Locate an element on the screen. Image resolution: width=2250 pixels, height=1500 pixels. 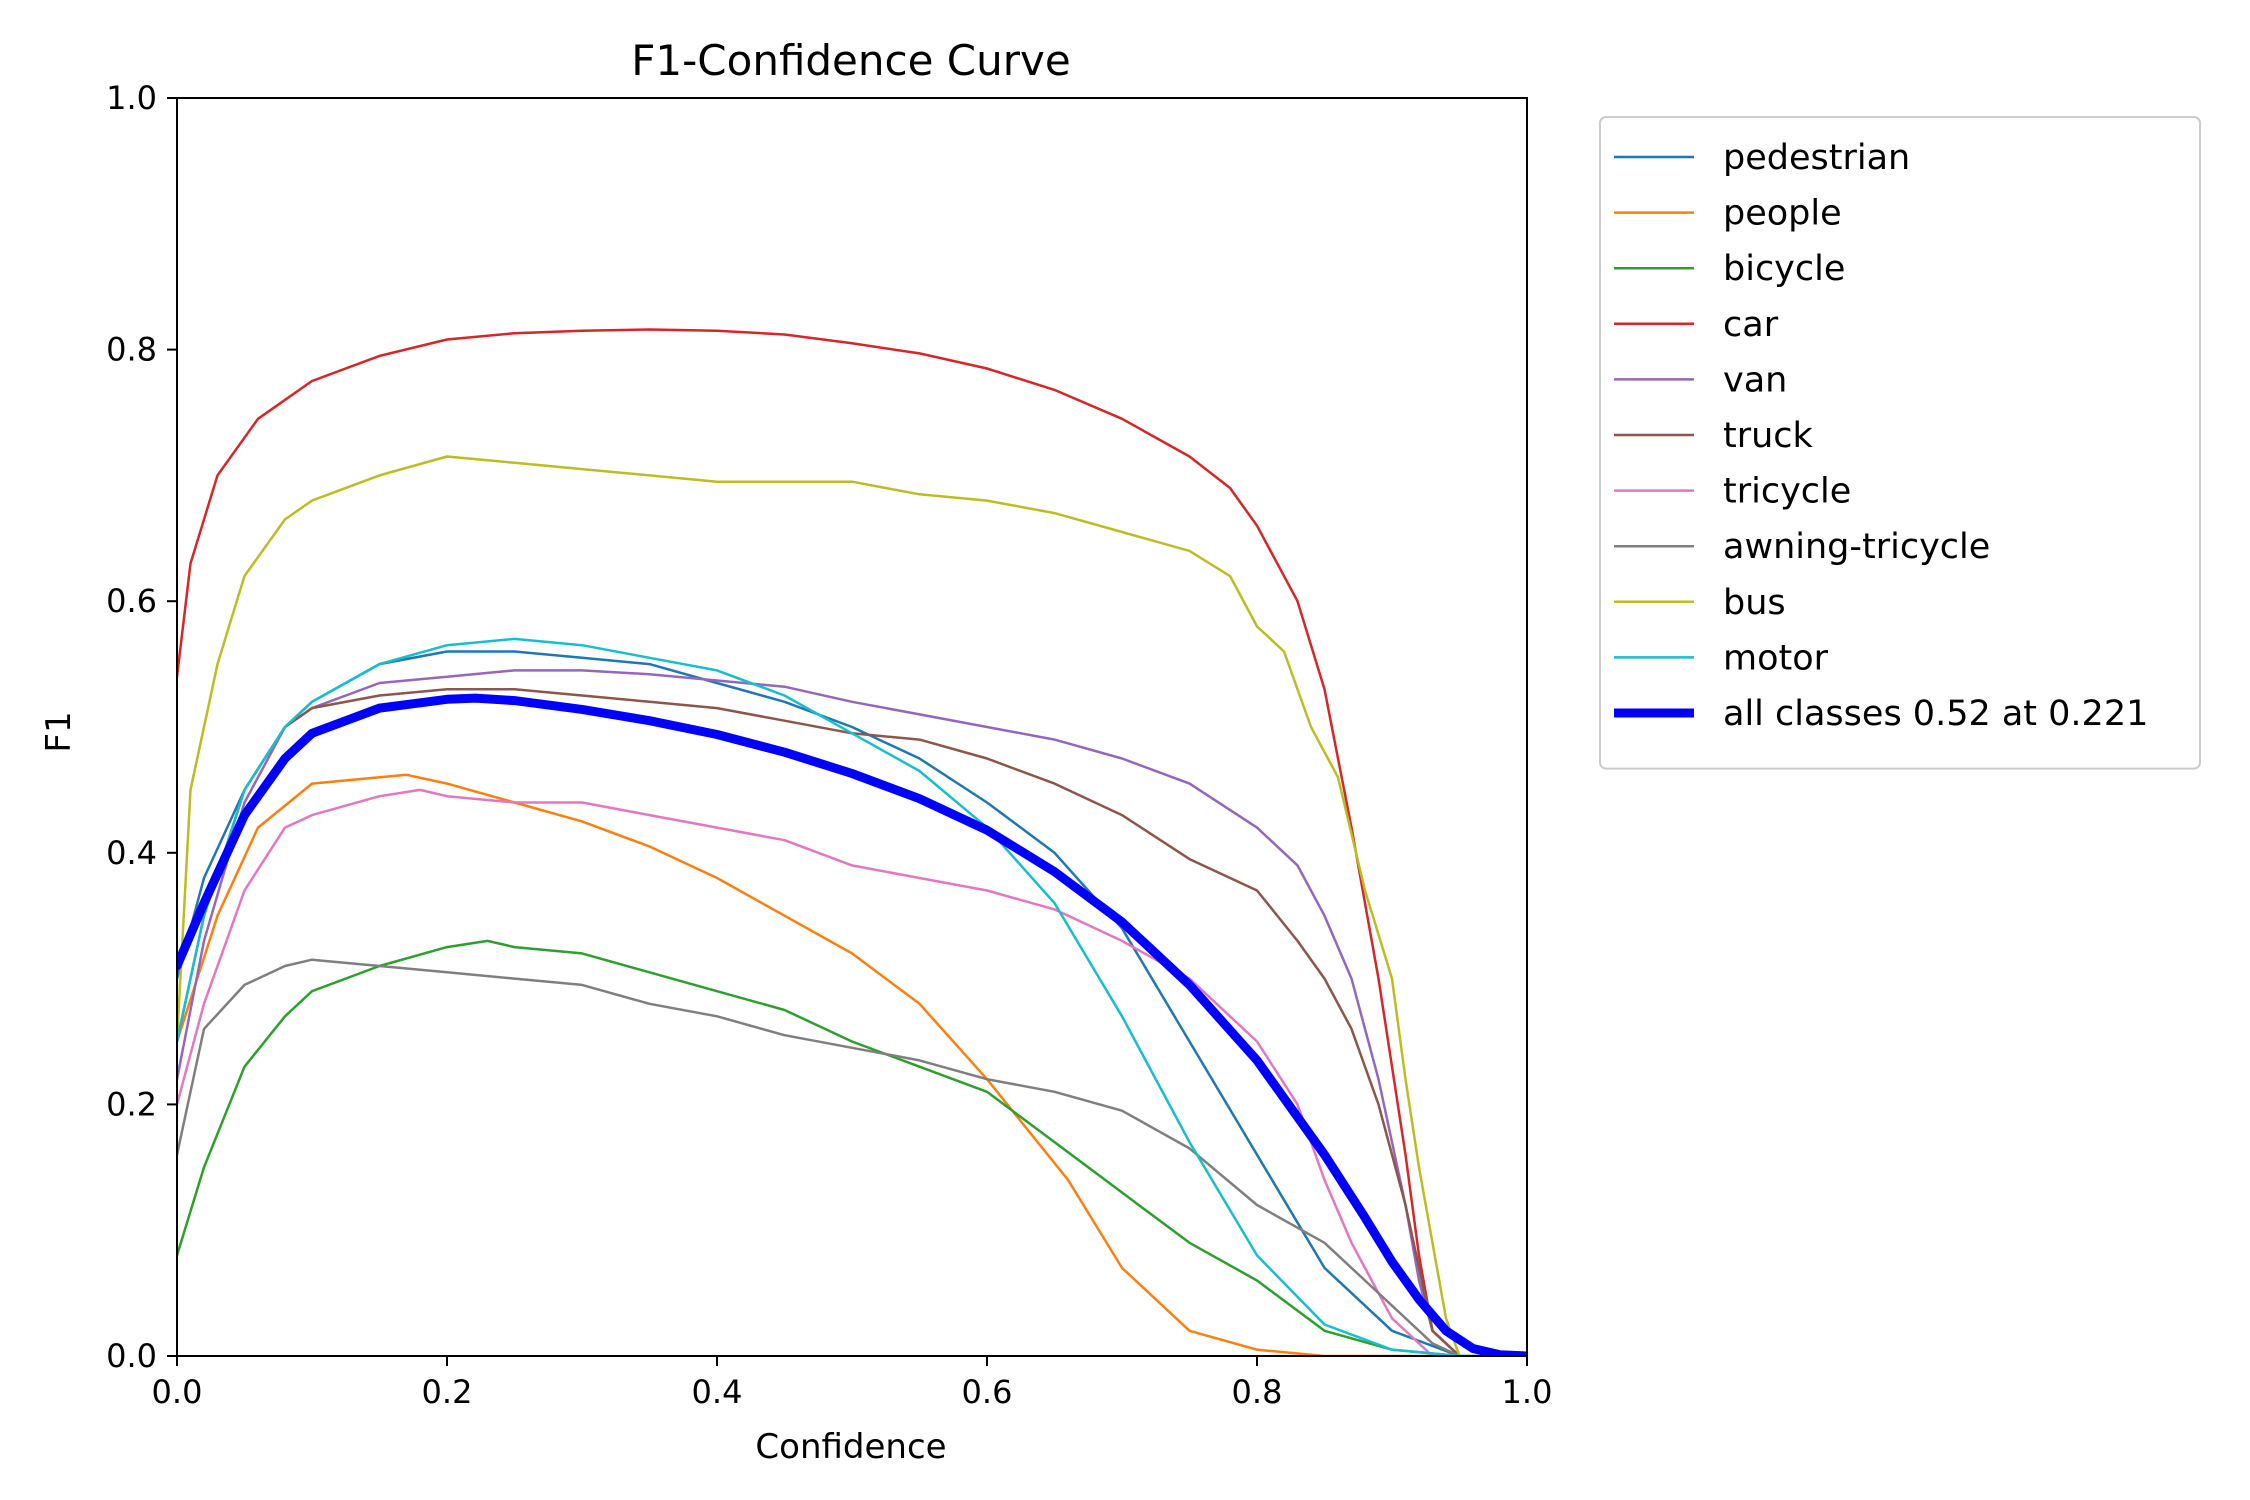
y-tick-label: 0.4 is located at coordinates (131, 853).